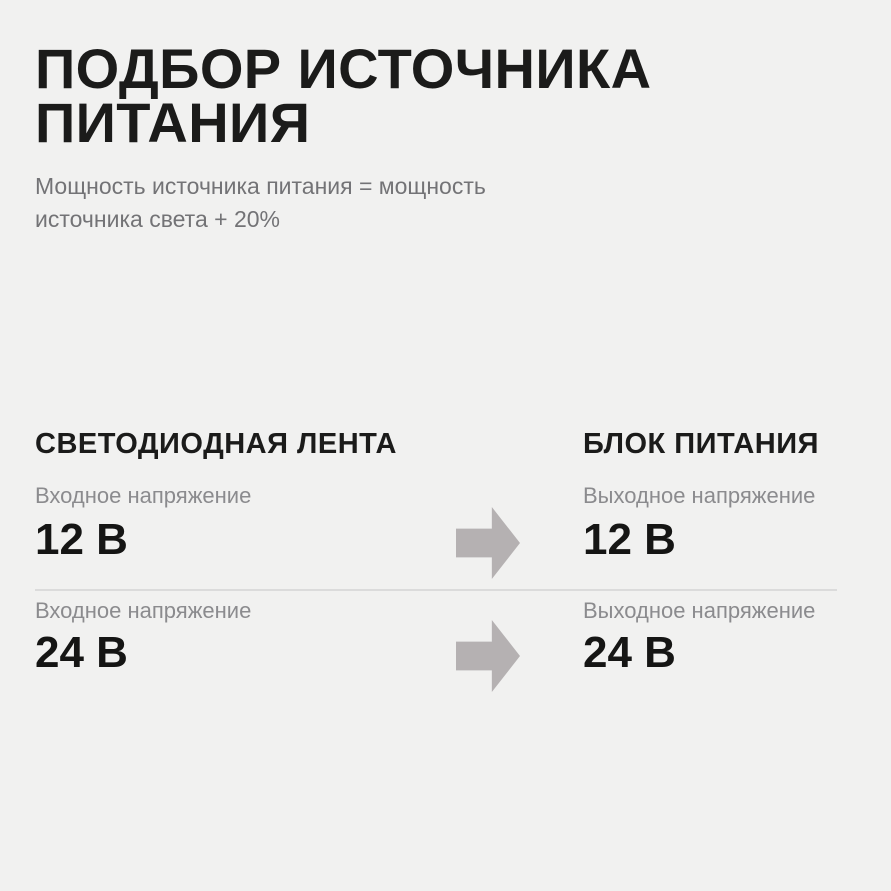 This screenshot has width=891, height=891. What do you see at coordinates (701, 444) in the screenshot?
I see `column-header-power-supply: БЛОК ПИТАНИЯ` at bounding box center [701, 444].